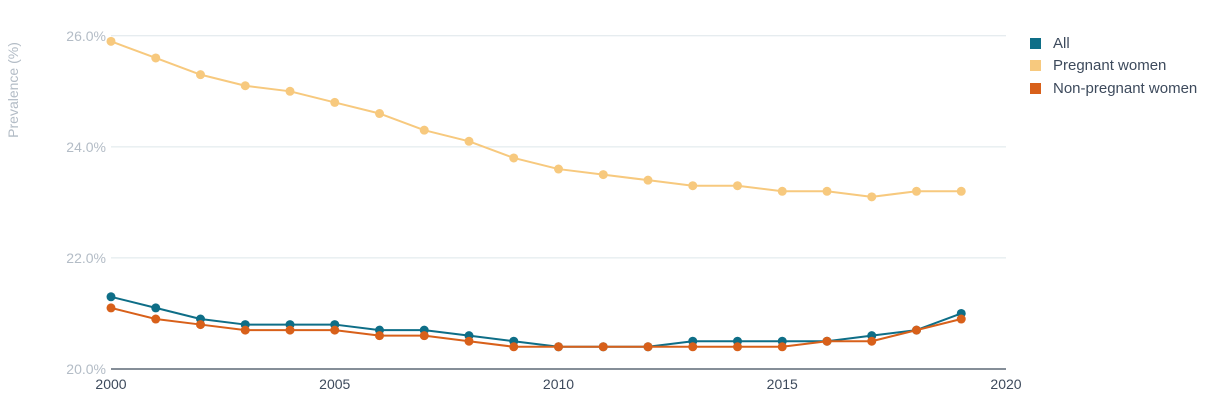 Image resolution: width=1230 pixels, height=403 pixels. I want to click on x-tick-label: 2020, so click(1005, 384).